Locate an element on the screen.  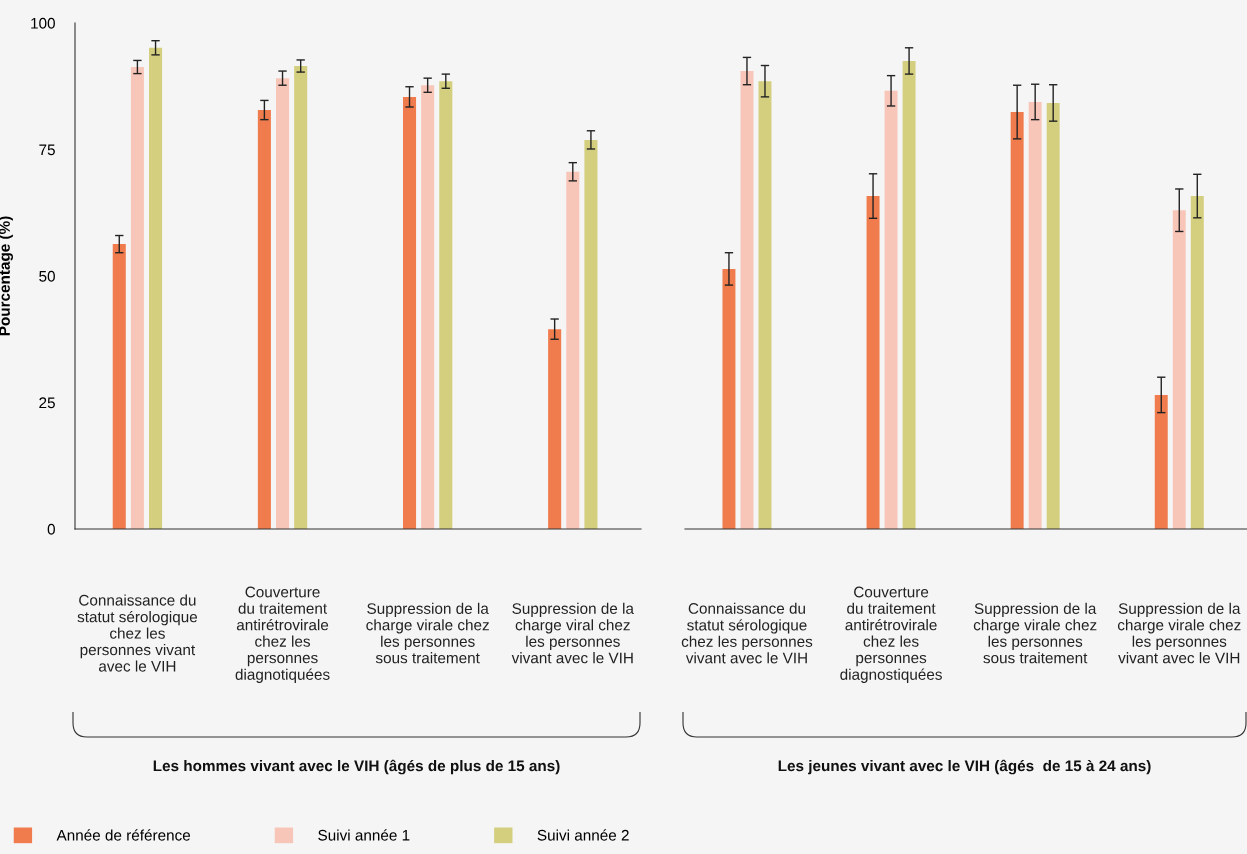
x-tick-label: Couverture du traitement antirétrovirale chez les personnes diagnotiquées is located at coordinates (282, 634).